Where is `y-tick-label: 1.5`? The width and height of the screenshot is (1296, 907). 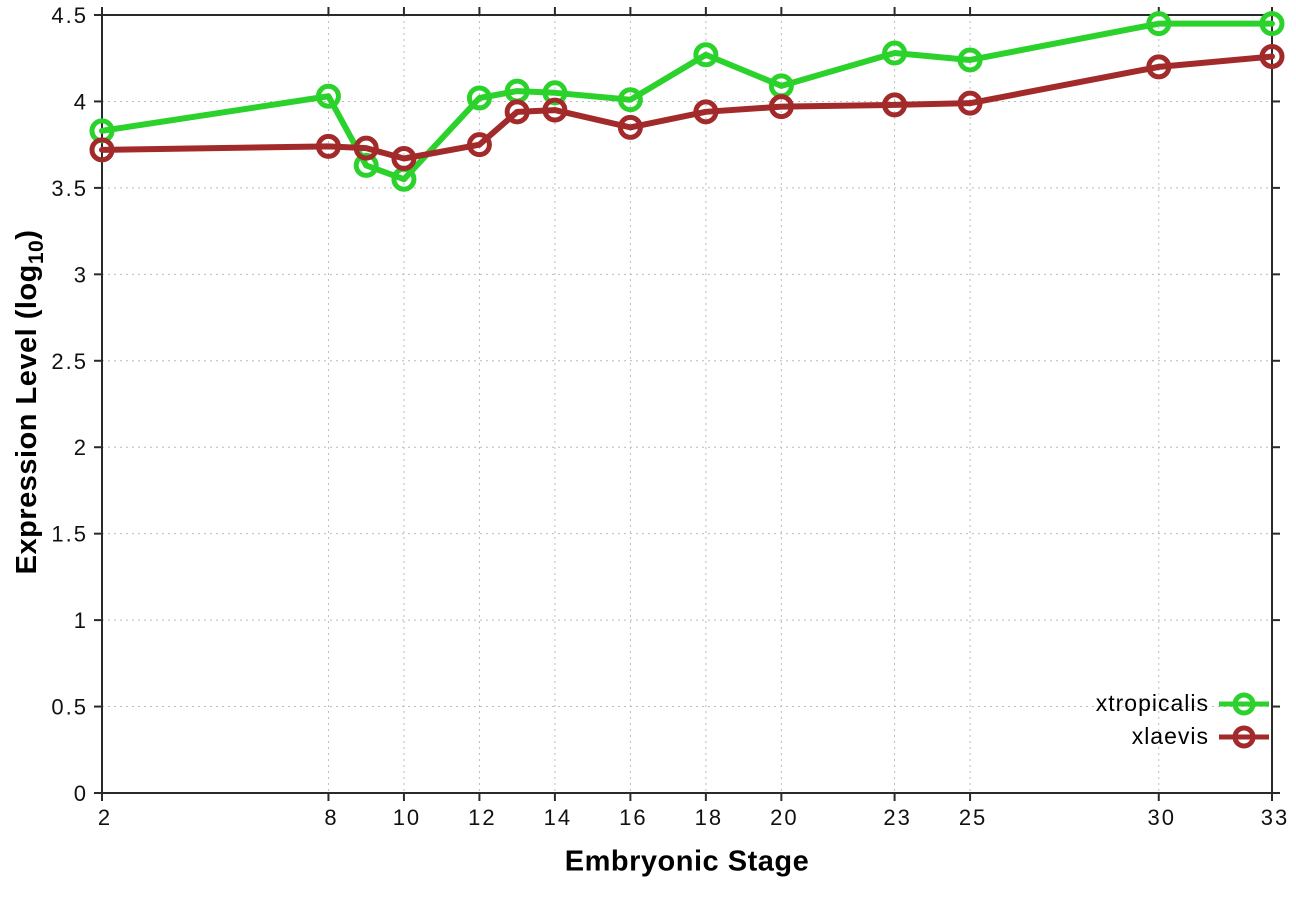
y-tick-label: 1.5 is located at coordinates (69, 534).